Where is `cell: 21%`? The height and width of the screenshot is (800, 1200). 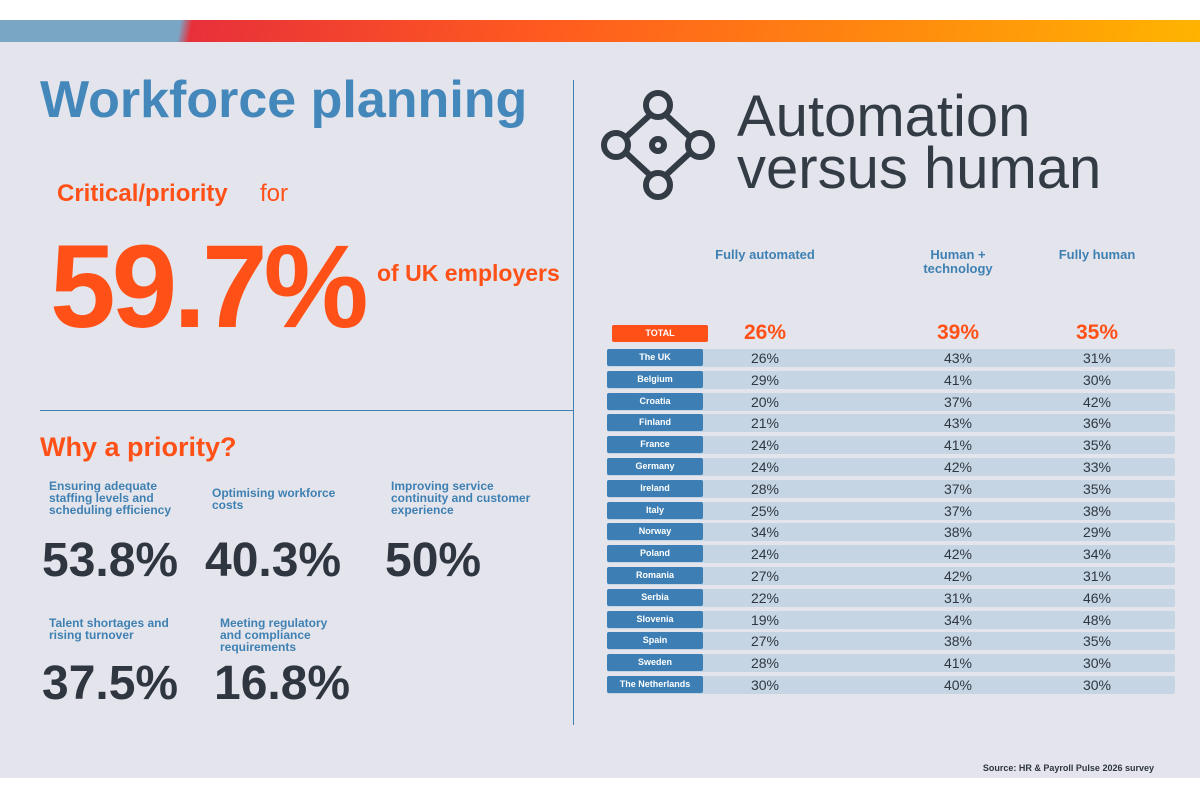 cell: 21% is located at coordinates (765, 423).